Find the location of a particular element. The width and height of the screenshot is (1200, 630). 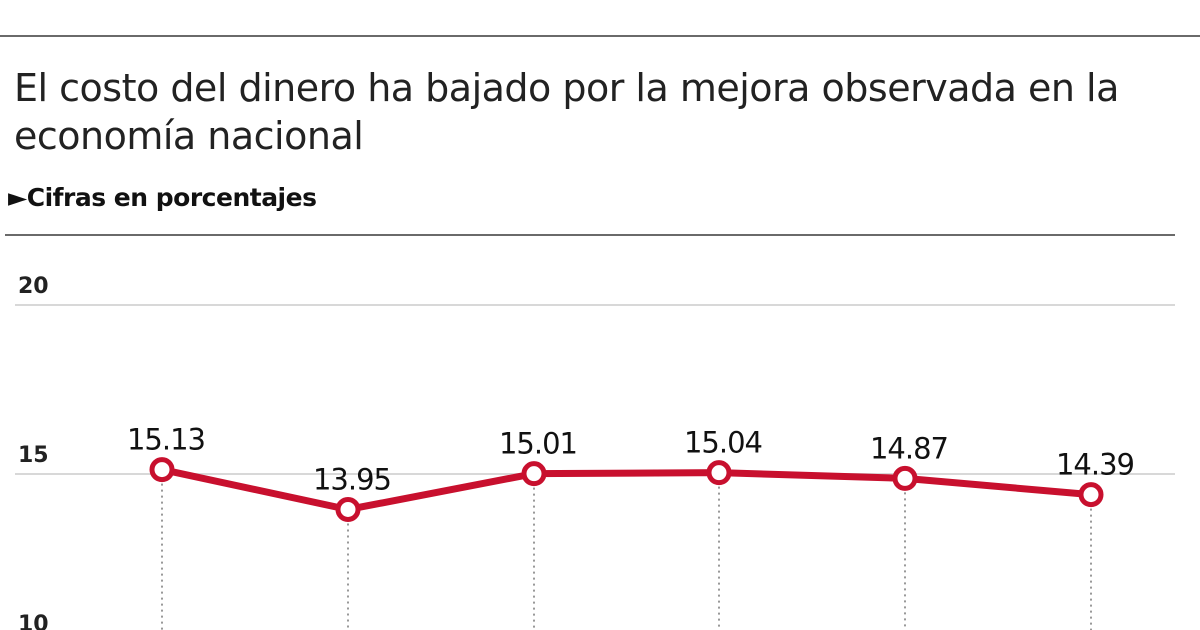

subtitle-rule is located at coordinates (590, 235).